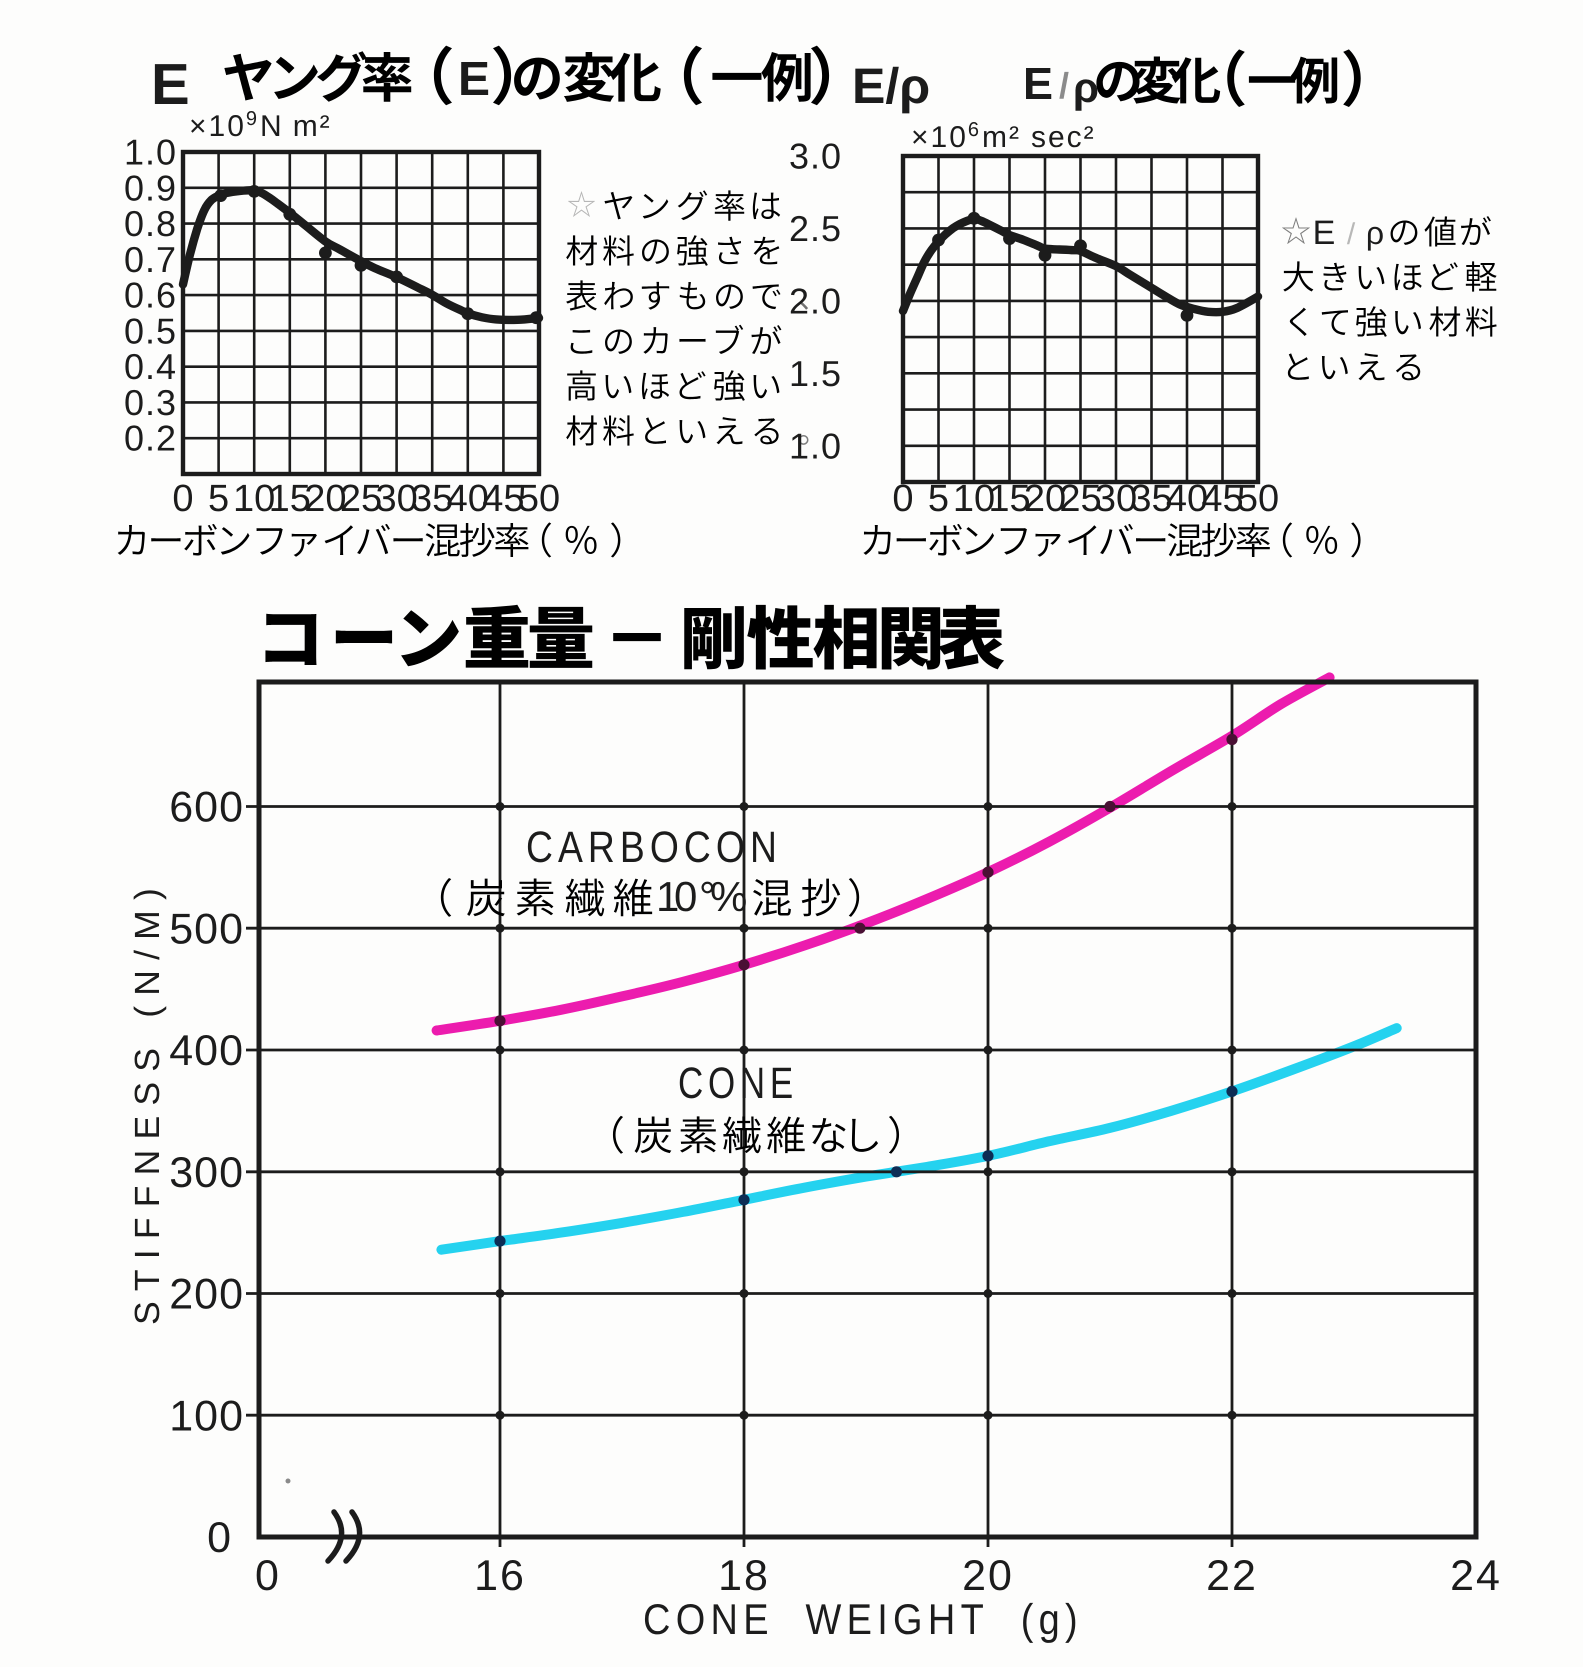 This screenshot has height=1667, width=1583. Describe the element at coordinates (150, 402) in the screenshot. I see `svg-text: 0.3` at that location.